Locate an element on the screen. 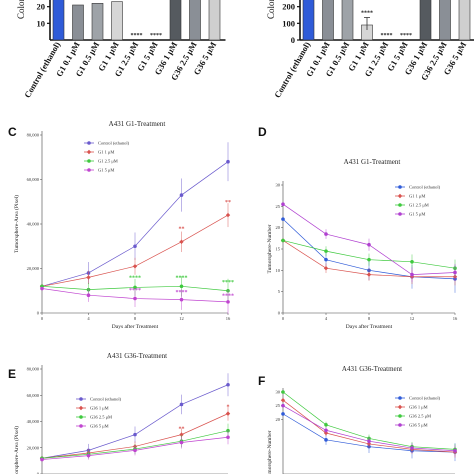 Image resolution: width=474 pixels, height=474 pixels. y-tick-label: 100 is located at coordinates (288, 23).